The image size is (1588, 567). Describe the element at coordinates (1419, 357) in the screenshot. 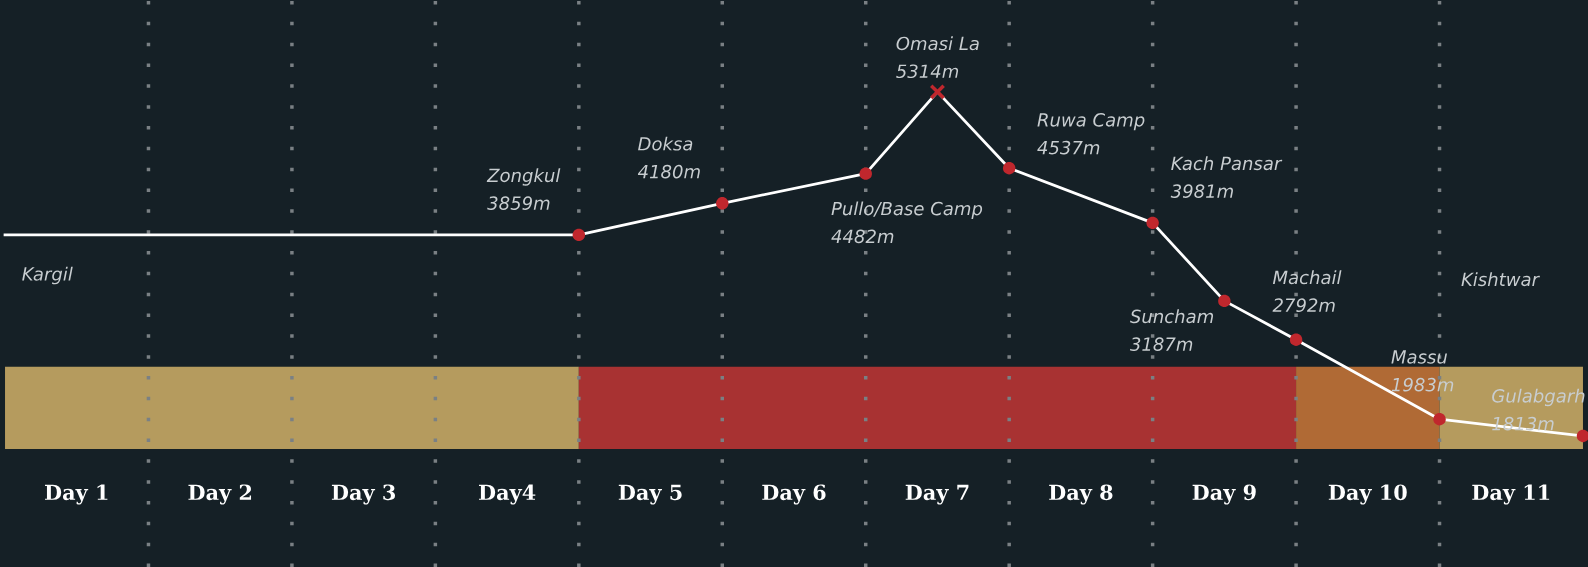

I see `annotation: Massu` at that location.